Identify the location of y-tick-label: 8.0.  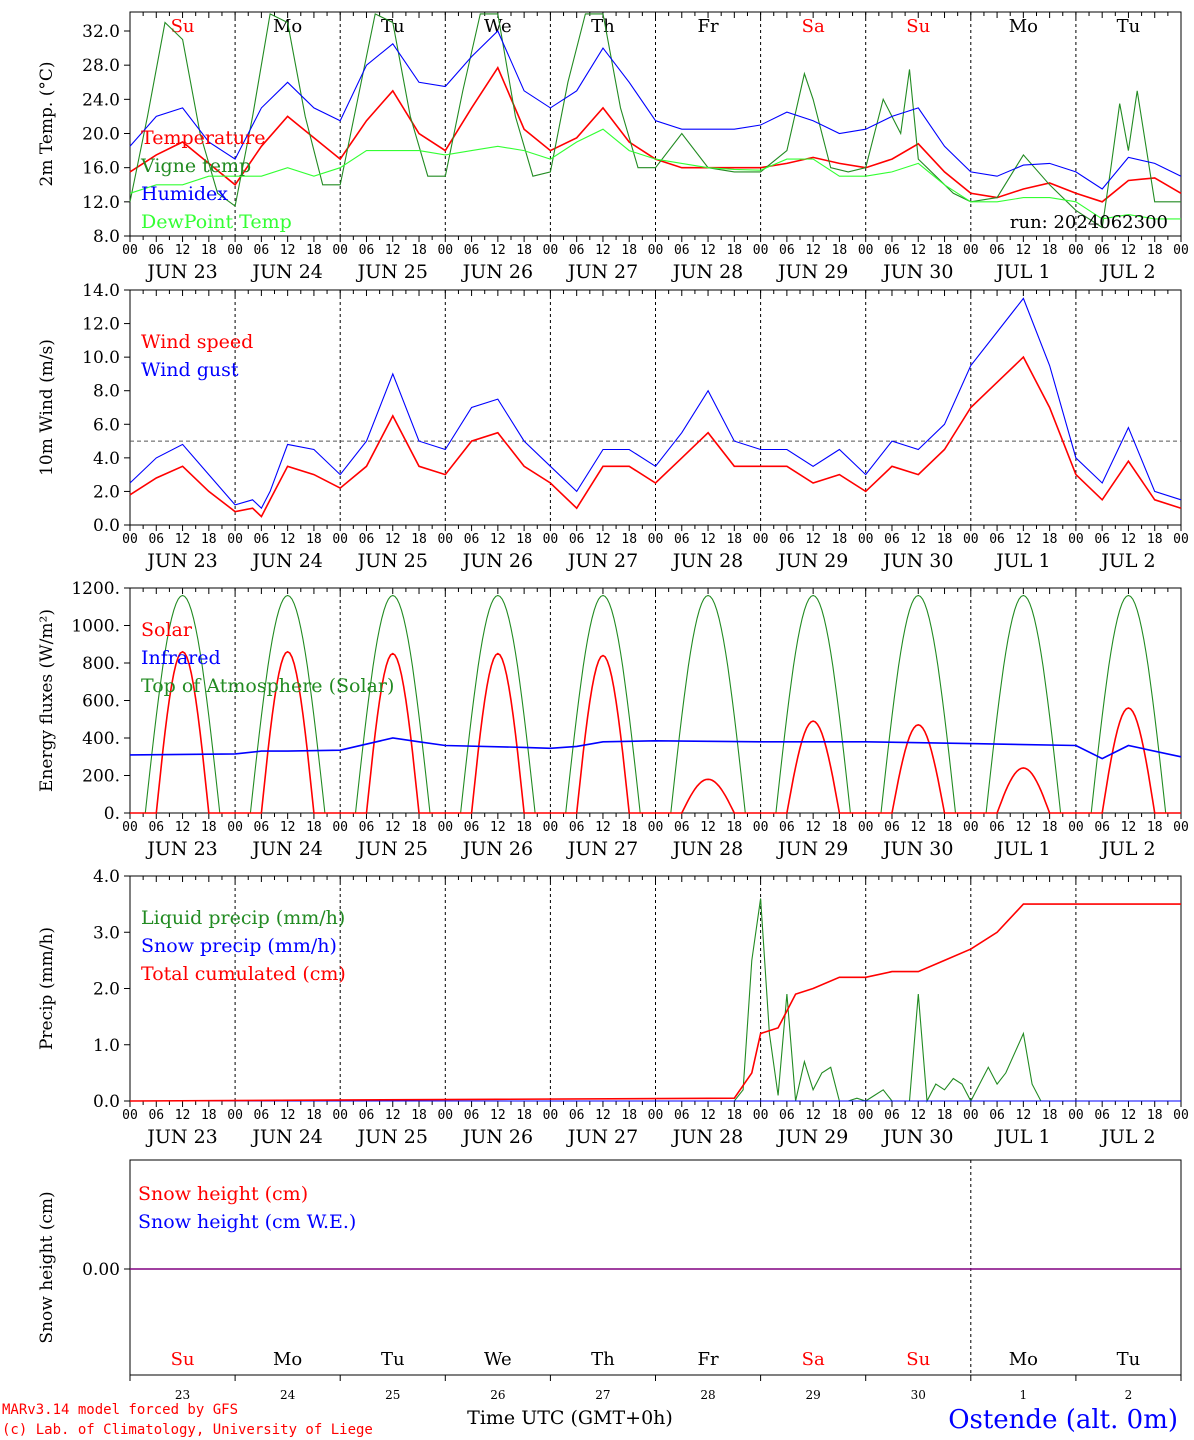
(106, 392).